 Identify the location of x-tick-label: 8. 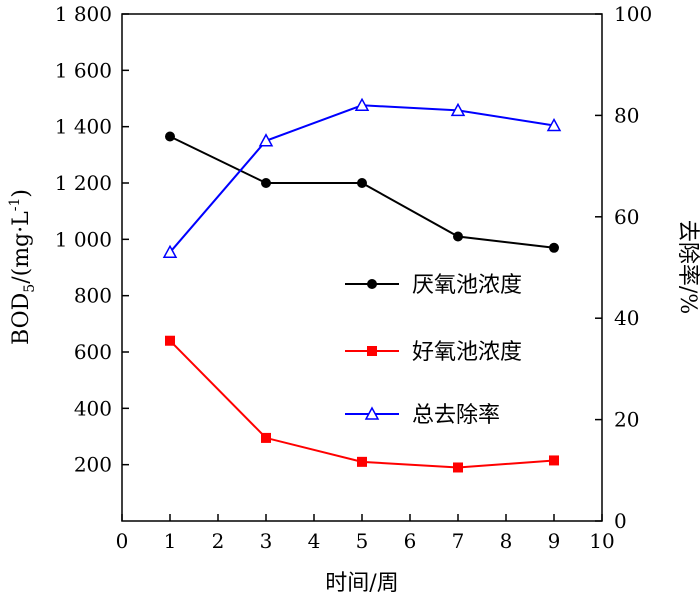
(506, 541).